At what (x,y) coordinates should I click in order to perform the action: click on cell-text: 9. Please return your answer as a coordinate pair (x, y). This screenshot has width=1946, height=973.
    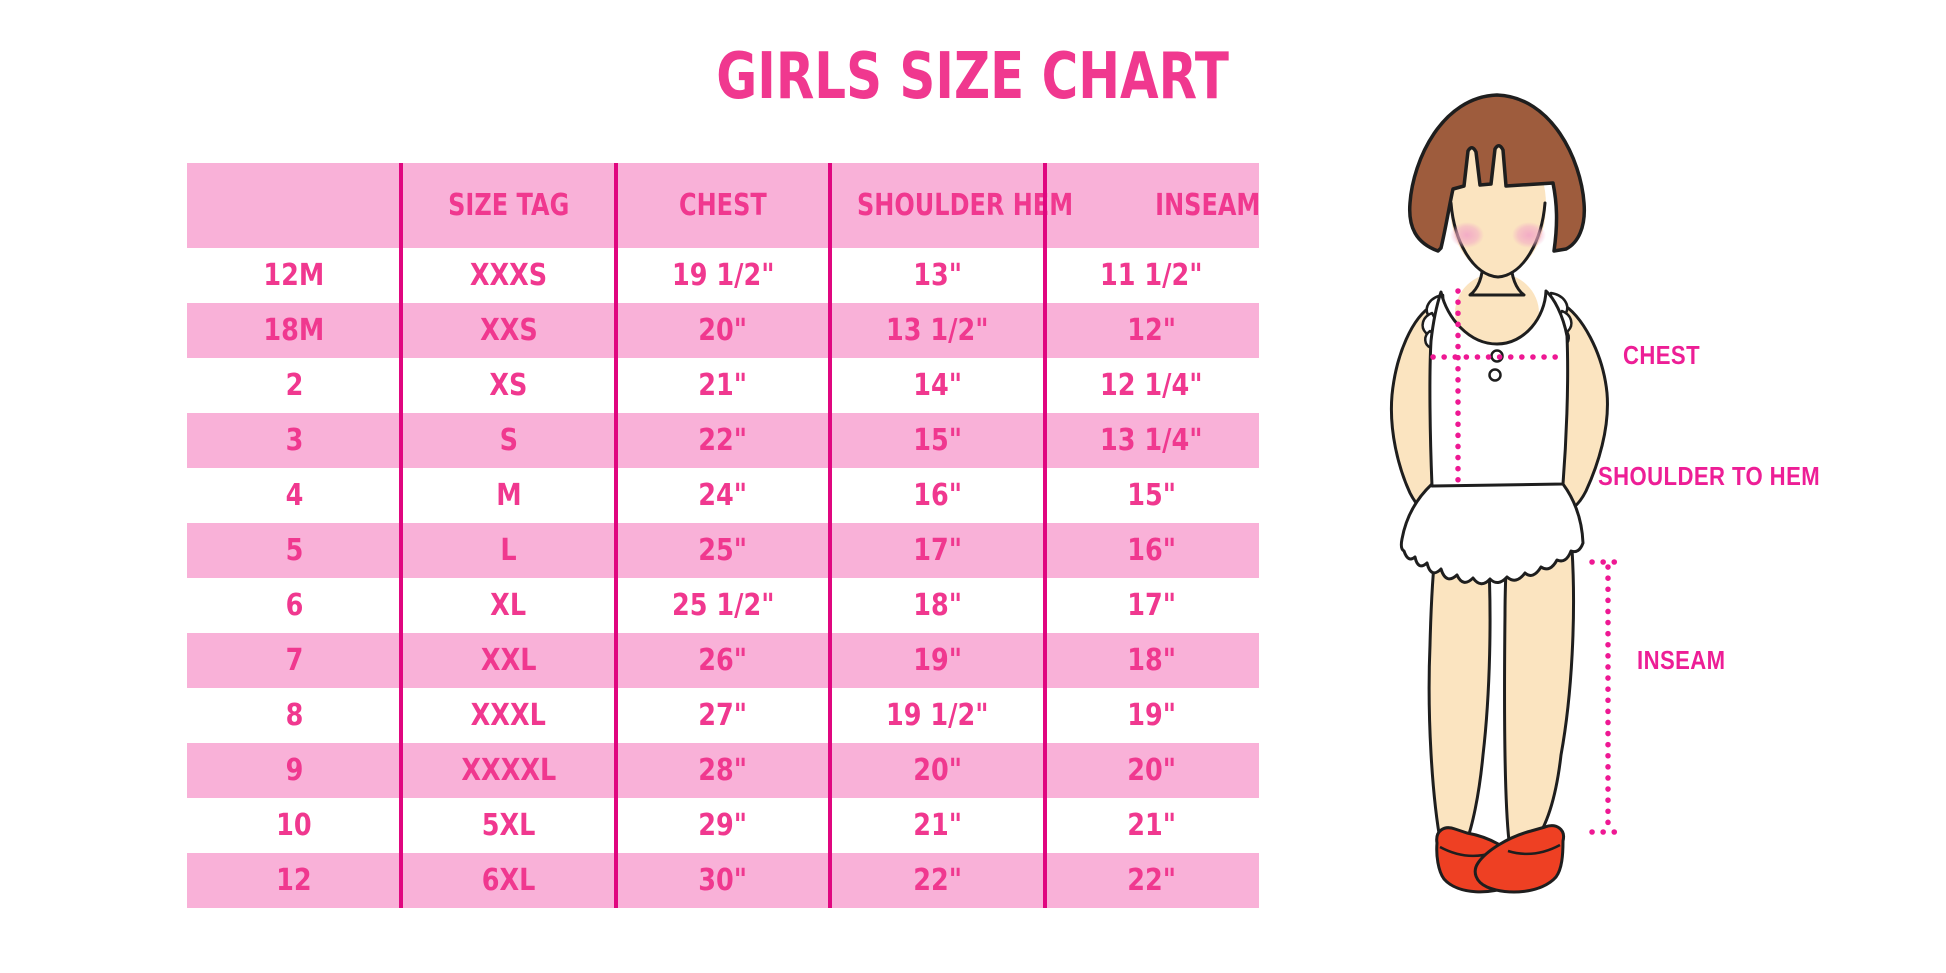
    Looking at the image, I should click on (294, 770).